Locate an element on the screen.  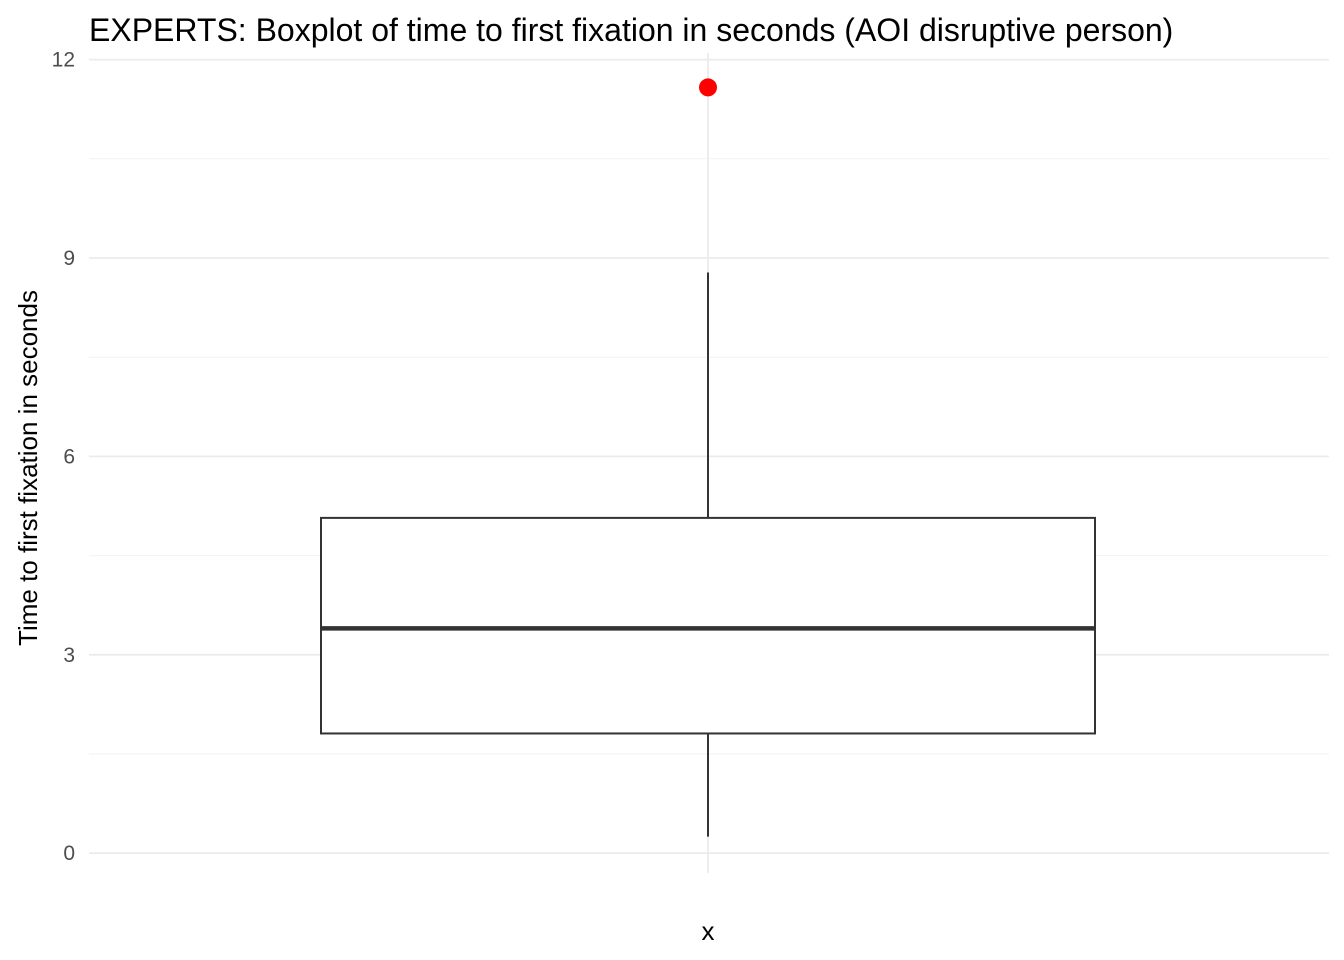
y-tick-label: 6 is located at coordinates (69, 456).